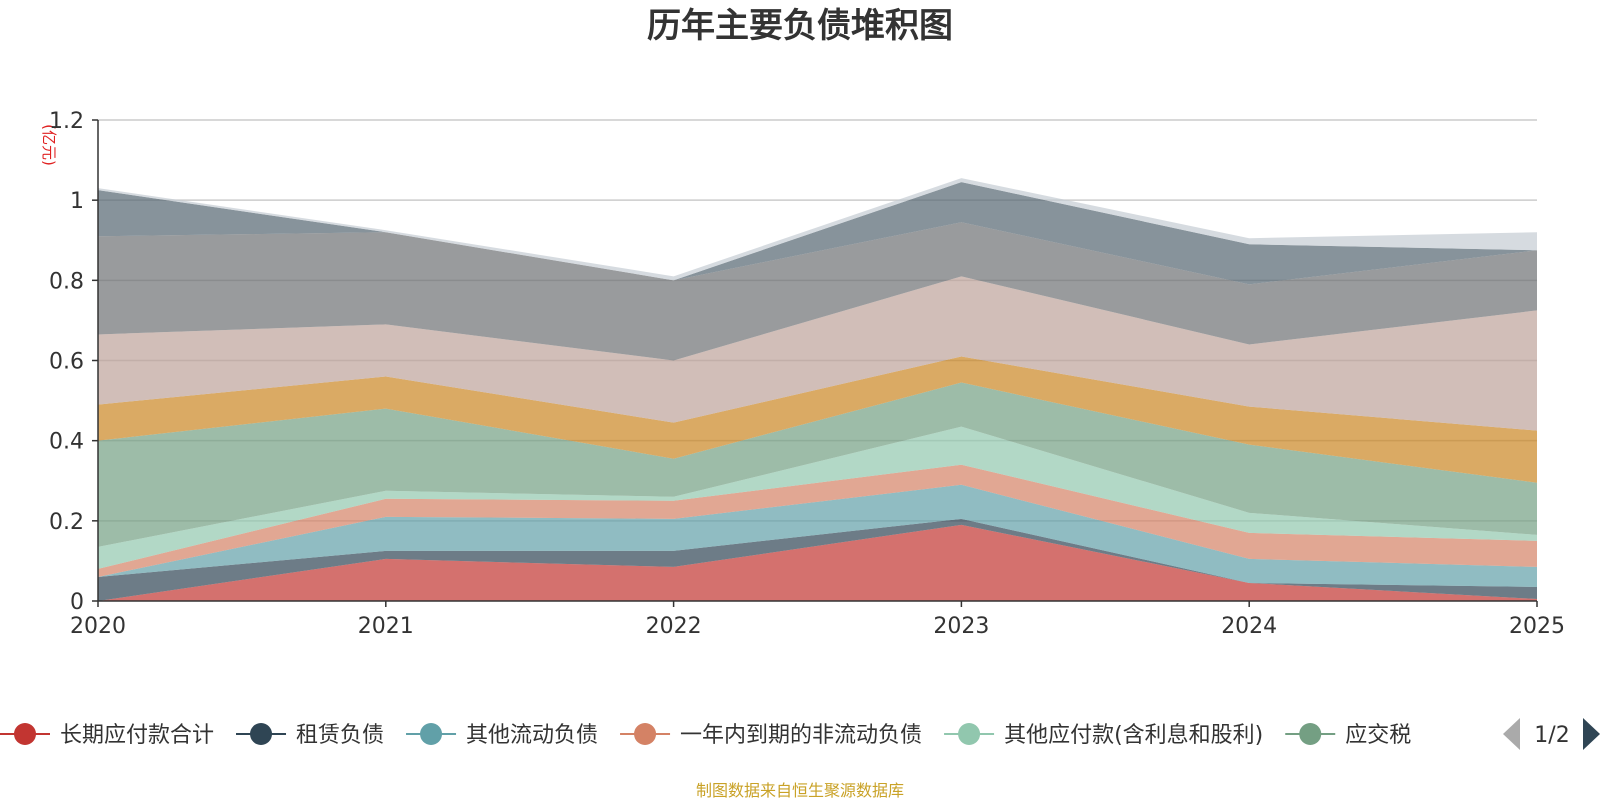  I want to click on legend-item-label: 租赁负债, so click(340, 735).